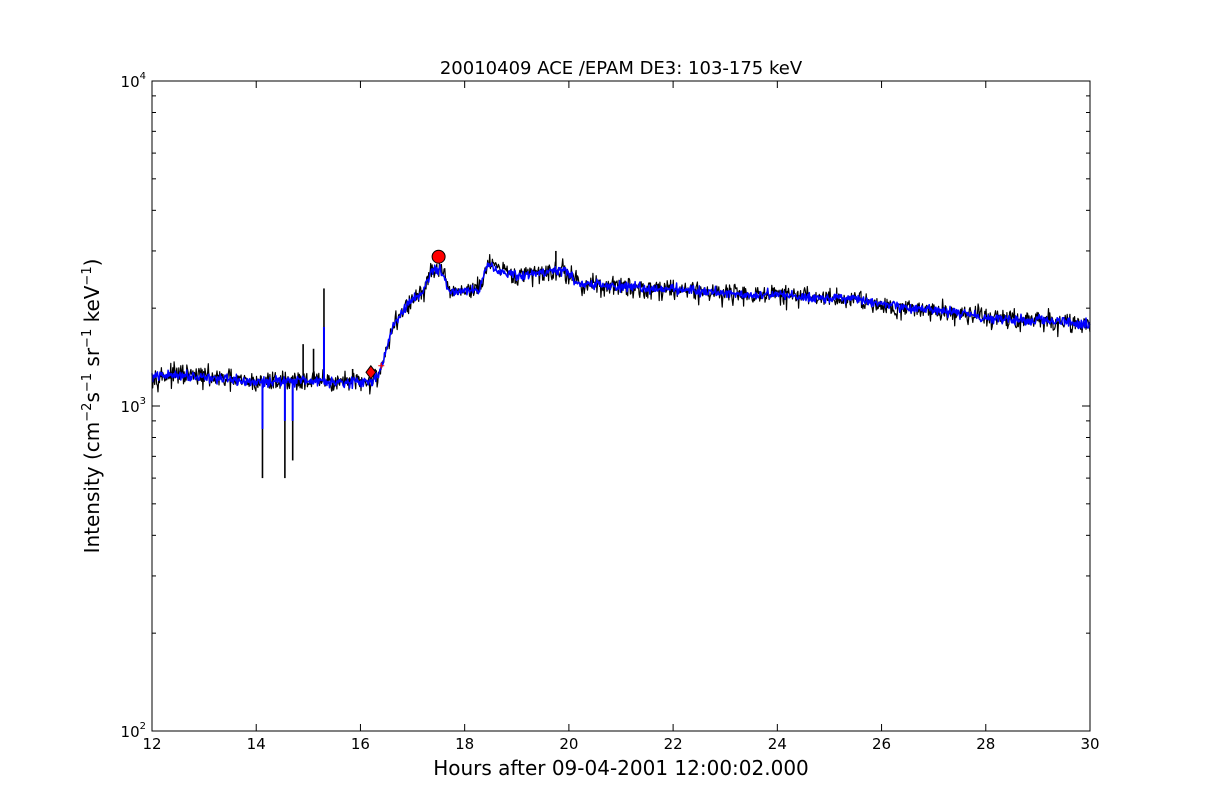 The width and height of the screenshot is (1212, 812). What do you see at coordinates (673, 744) in the screenshot?
I see `x-tick-label-22: 22` at bounding box center [673, 744].